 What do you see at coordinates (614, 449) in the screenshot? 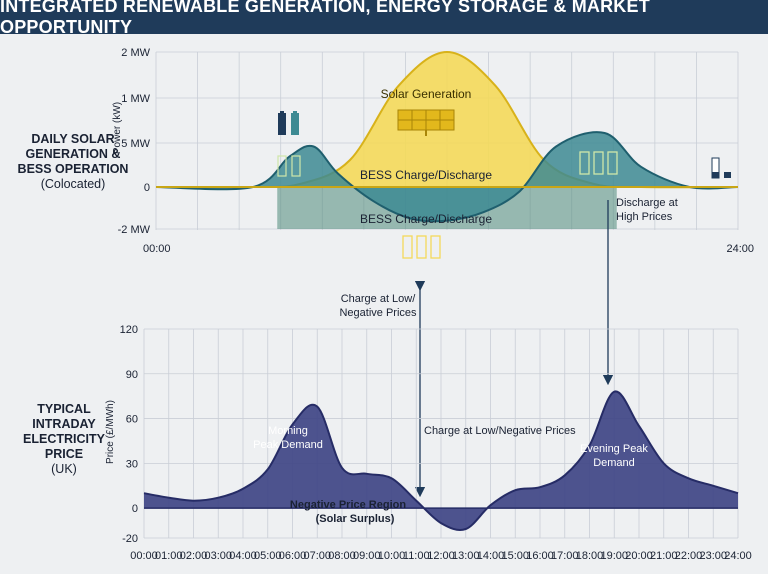
I see `evening-peak-line1: Evening Peak` at bounding box center [614, 449].